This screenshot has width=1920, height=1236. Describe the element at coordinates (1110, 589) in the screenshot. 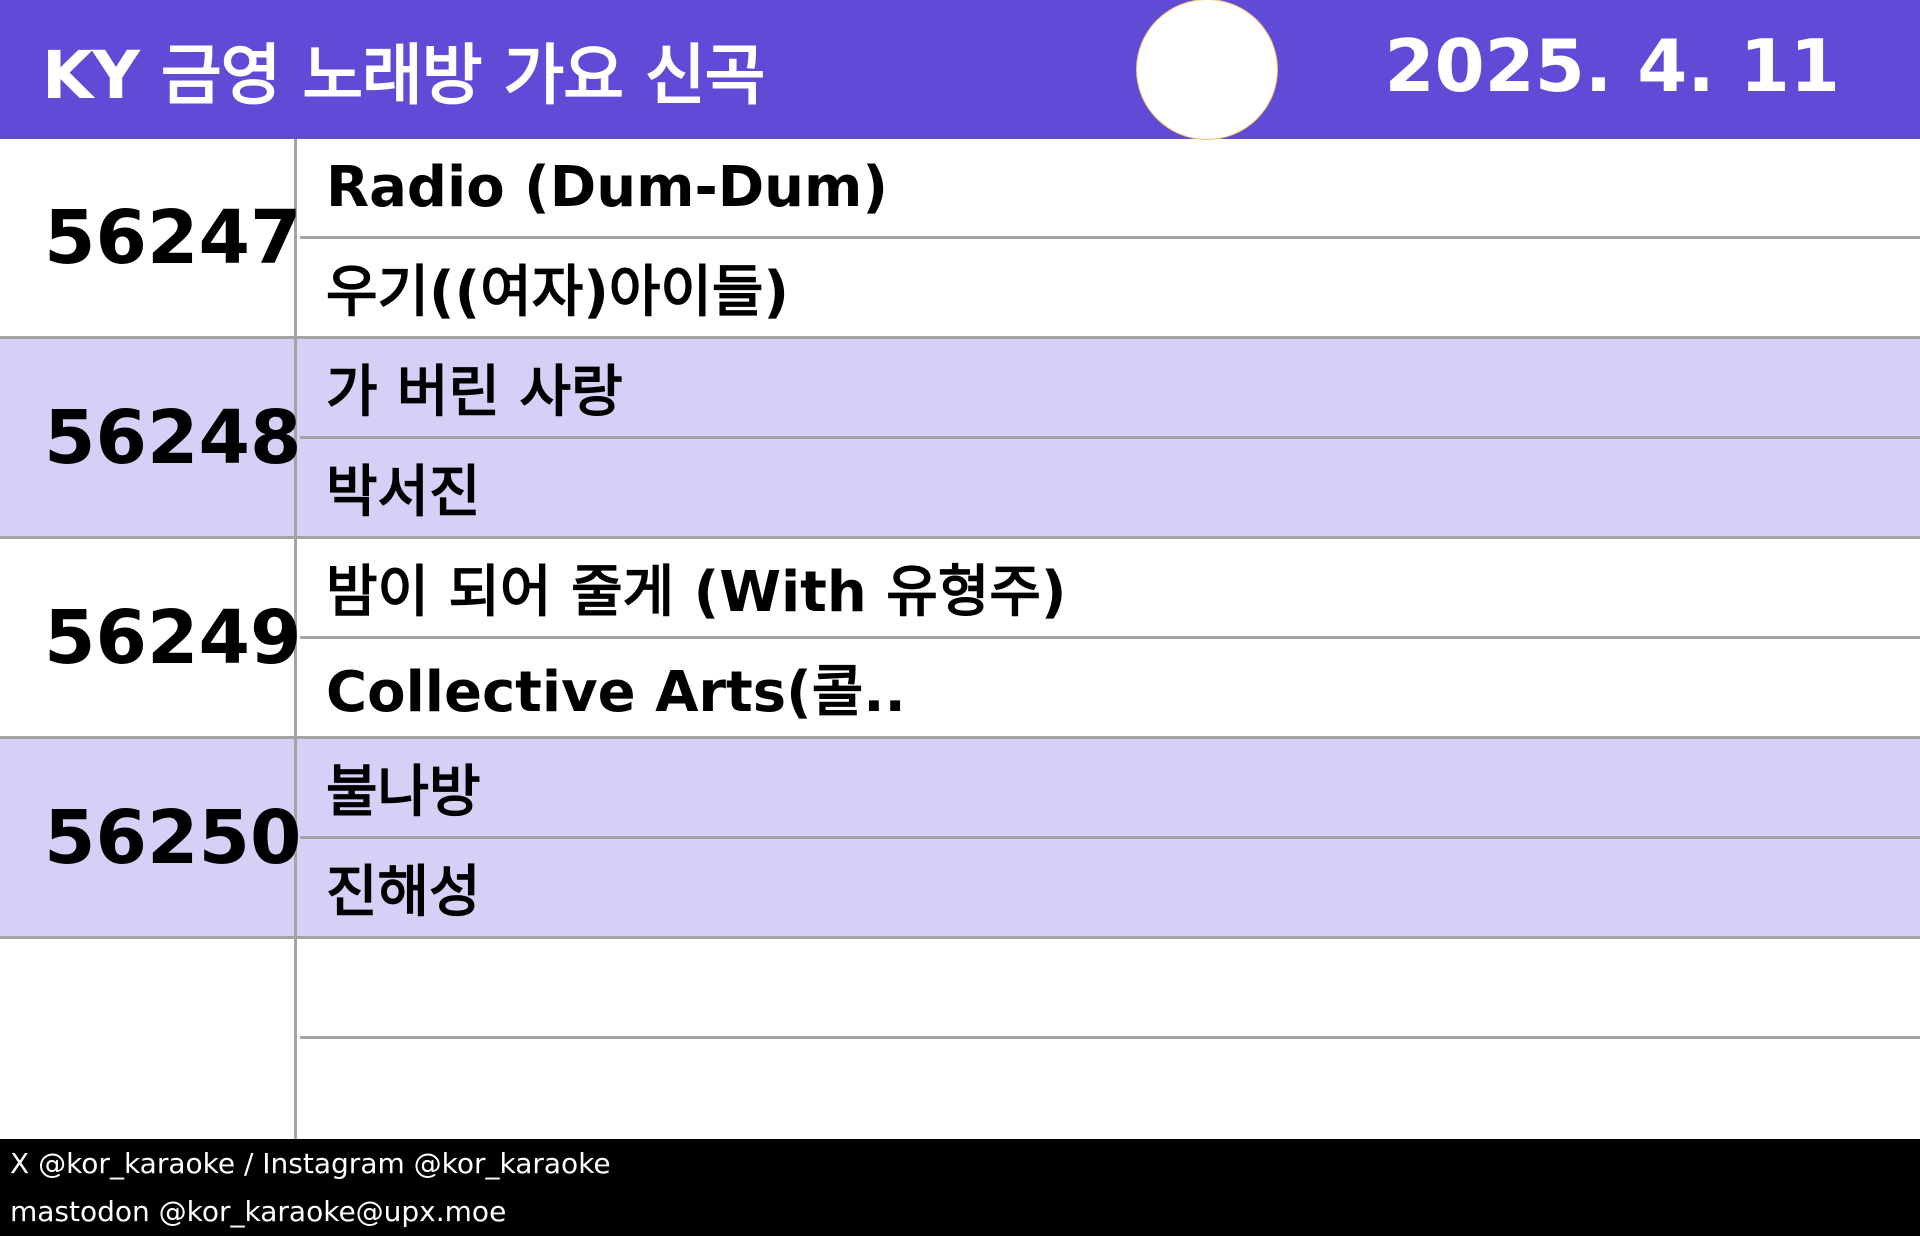

I see `song-title: 밤이 되어 줄게 (With 유형주)` at that location.